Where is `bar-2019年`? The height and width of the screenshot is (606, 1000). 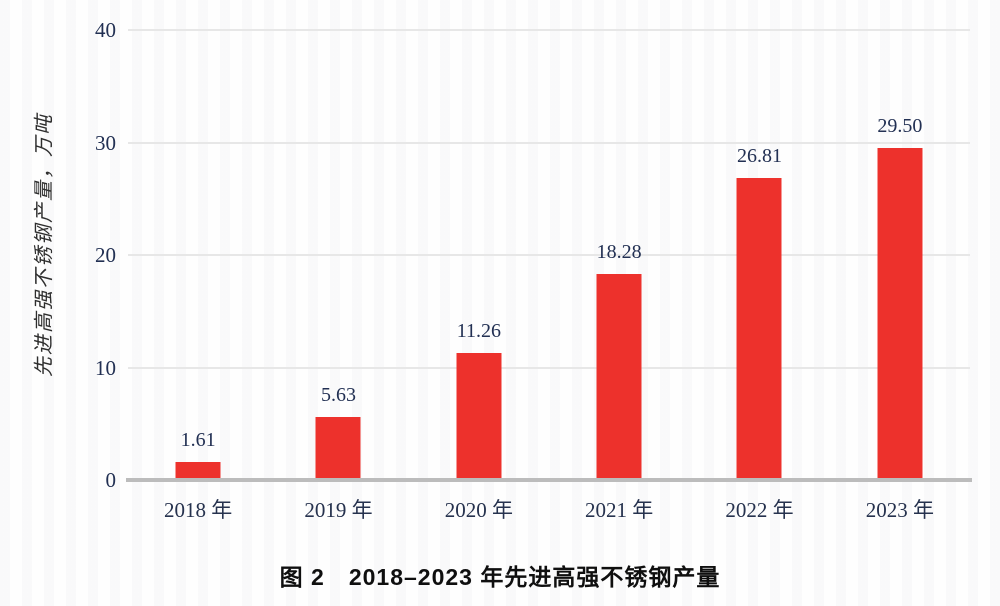 bar-2019年 is located at coordinates (338, 448).